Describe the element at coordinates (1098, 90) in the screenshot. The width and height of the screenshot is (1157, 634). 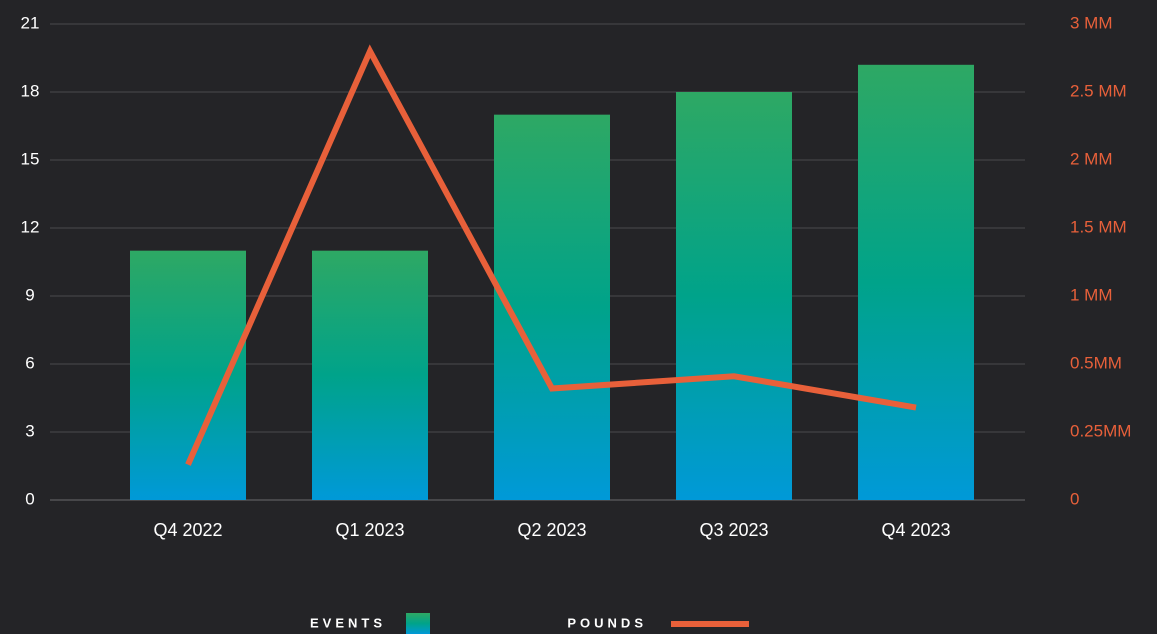
I see `y2-tick-label: 2.5 MM` at that location.